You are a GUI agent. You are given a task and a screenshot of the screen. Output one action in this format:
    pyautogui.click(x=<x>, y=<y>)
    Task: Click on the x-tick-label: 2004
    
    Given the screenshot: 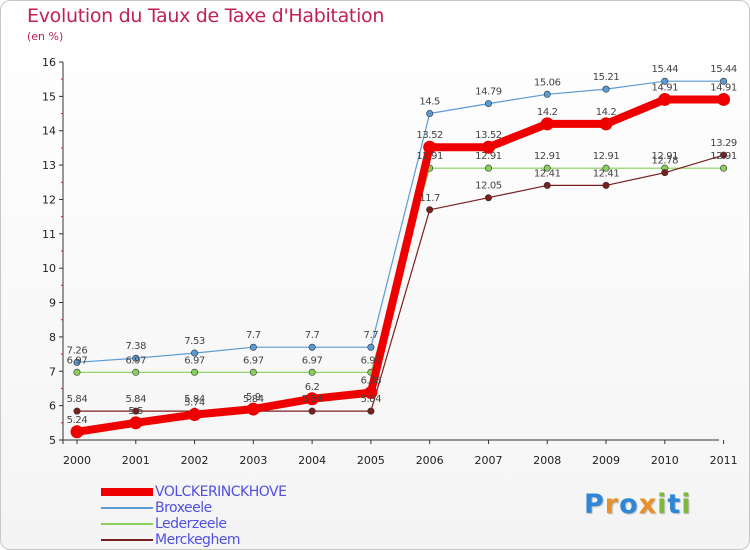 What is the action you would take?
    pyautogui.click(x=312, y=460)
    